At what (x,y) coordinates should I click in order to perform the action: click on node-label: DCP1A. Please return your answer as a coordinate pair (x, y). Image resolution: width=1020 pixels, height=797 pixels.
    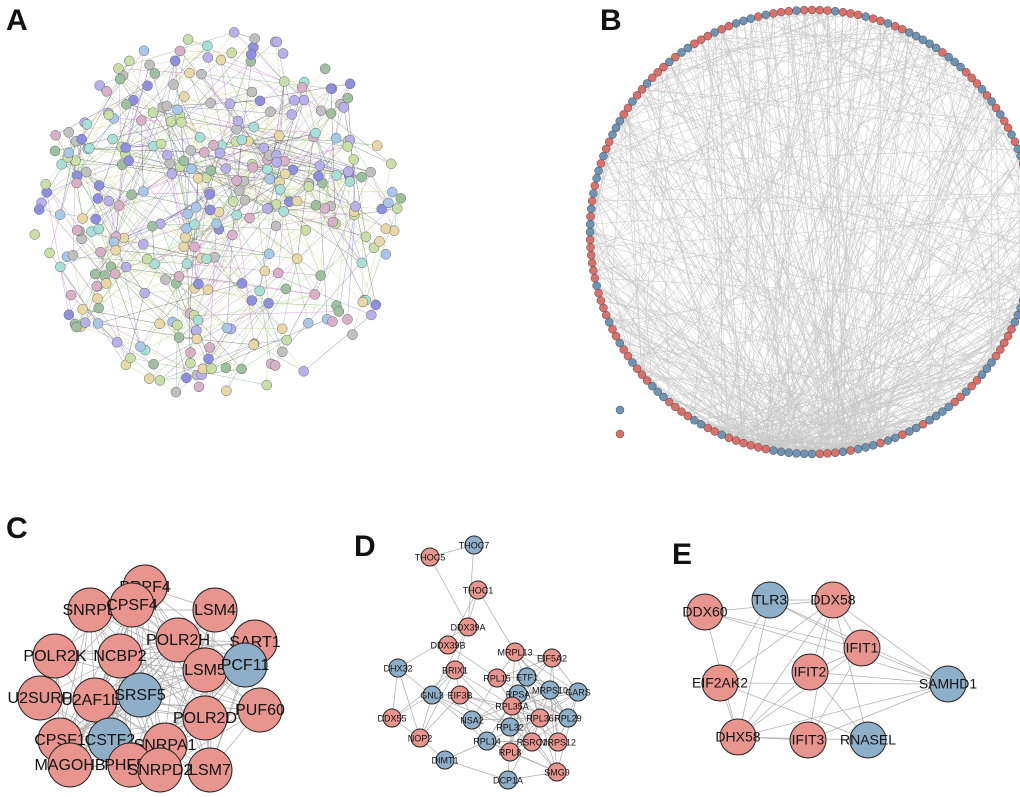
    Looking at the image, I should click on (508, 780).